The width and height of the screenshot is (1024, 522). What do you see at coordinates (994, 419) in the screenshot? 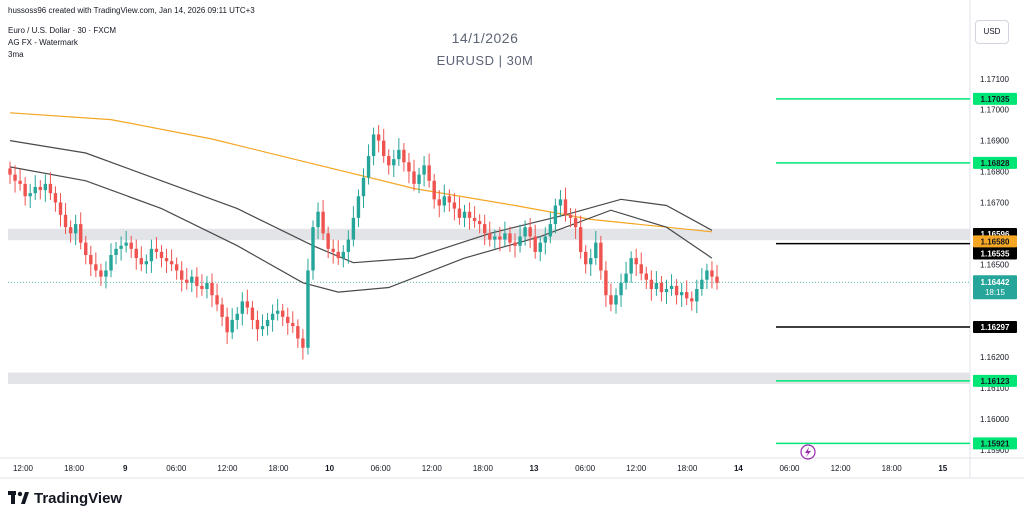
I see `price-tick-label: 1.16000` at bounding box center [994, 419].